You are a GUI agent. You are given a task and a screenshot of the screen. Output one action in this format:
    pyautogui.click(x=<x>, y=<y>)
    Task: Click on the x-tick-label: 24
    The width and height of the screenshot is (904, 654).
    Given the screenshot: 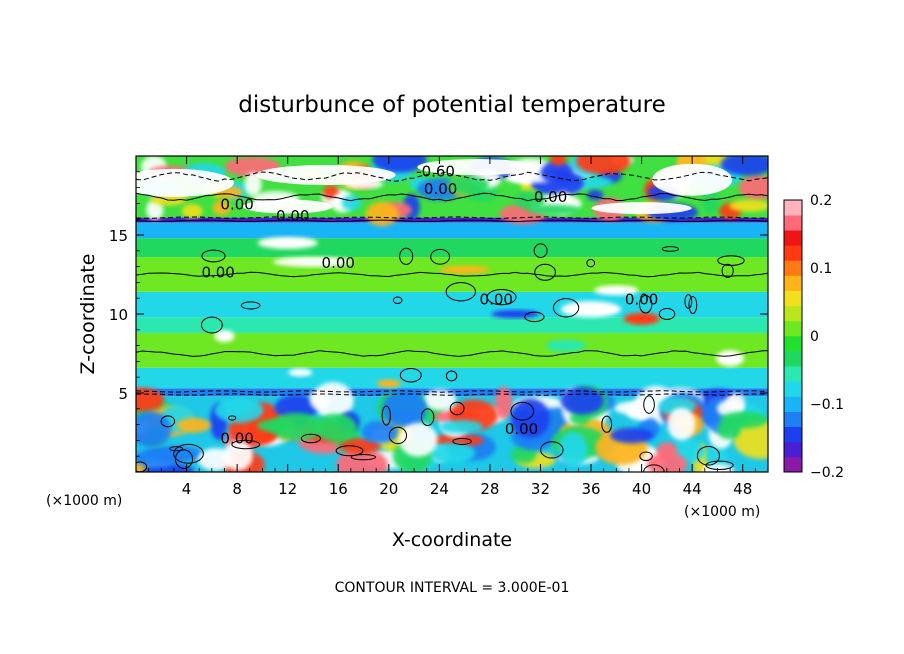 What is the action you would take?
    pyautogui.click(x=439, y=489)
    